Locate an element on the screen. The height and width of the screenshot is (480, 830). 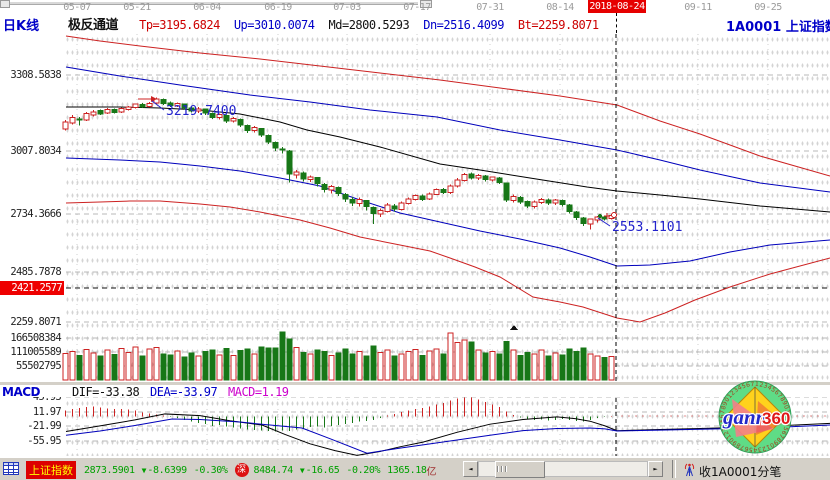
axis-label: 2734.3666 is located at coordinates (35, 214).